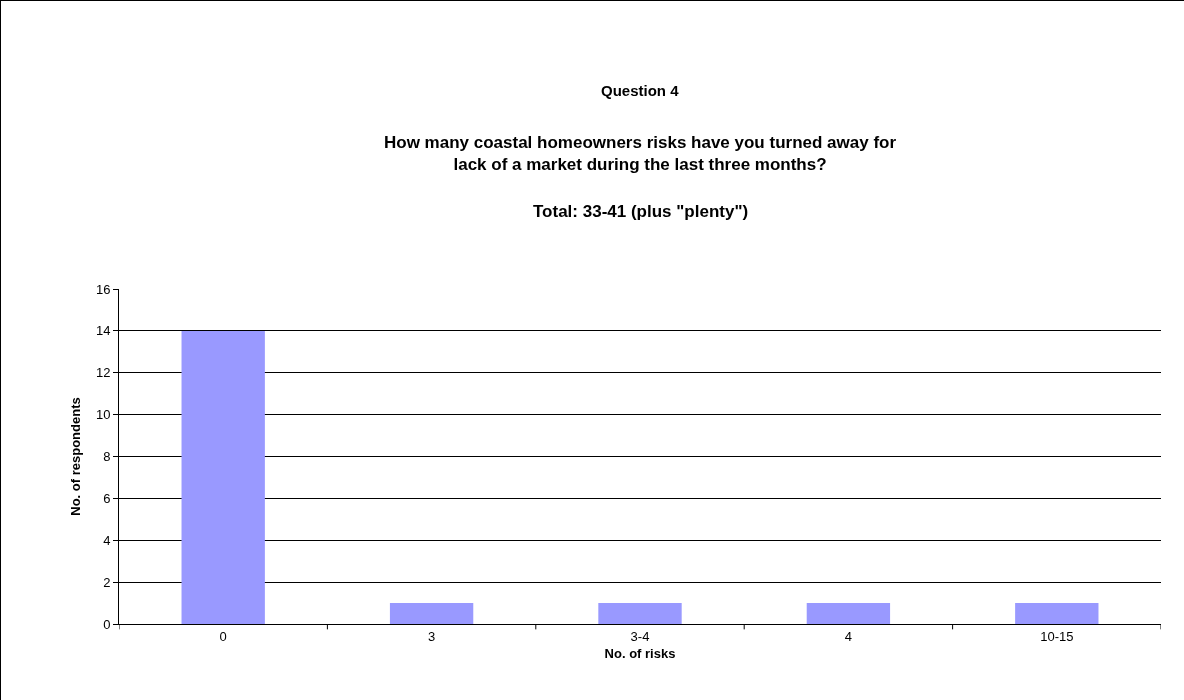 The width and height of the screenshot is (1184, 700). Describe the element at coordinates (640, 154) in the screenshot. I see `chart-subtitle: How many coastal homeowners risks have you turned away for lack of a market during the last three months?` at that location.